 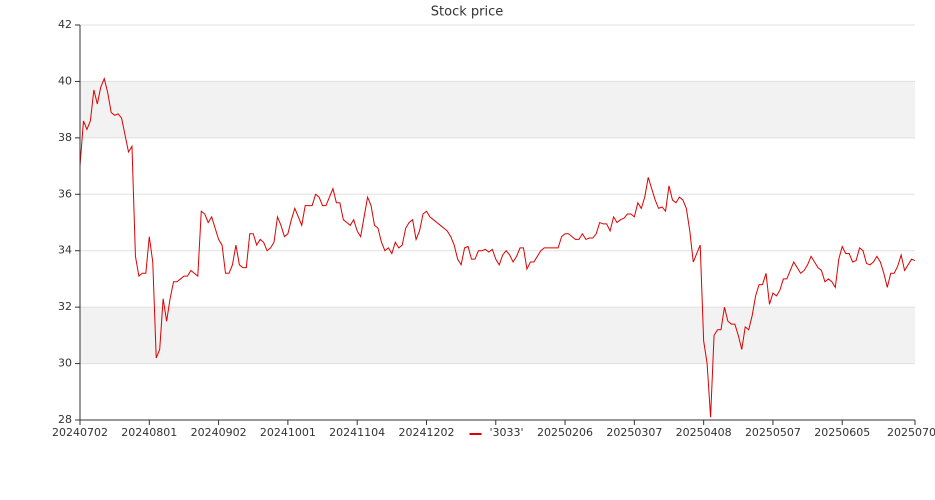 I want to click on legend-label: '3033', so click(x=507, y=432).